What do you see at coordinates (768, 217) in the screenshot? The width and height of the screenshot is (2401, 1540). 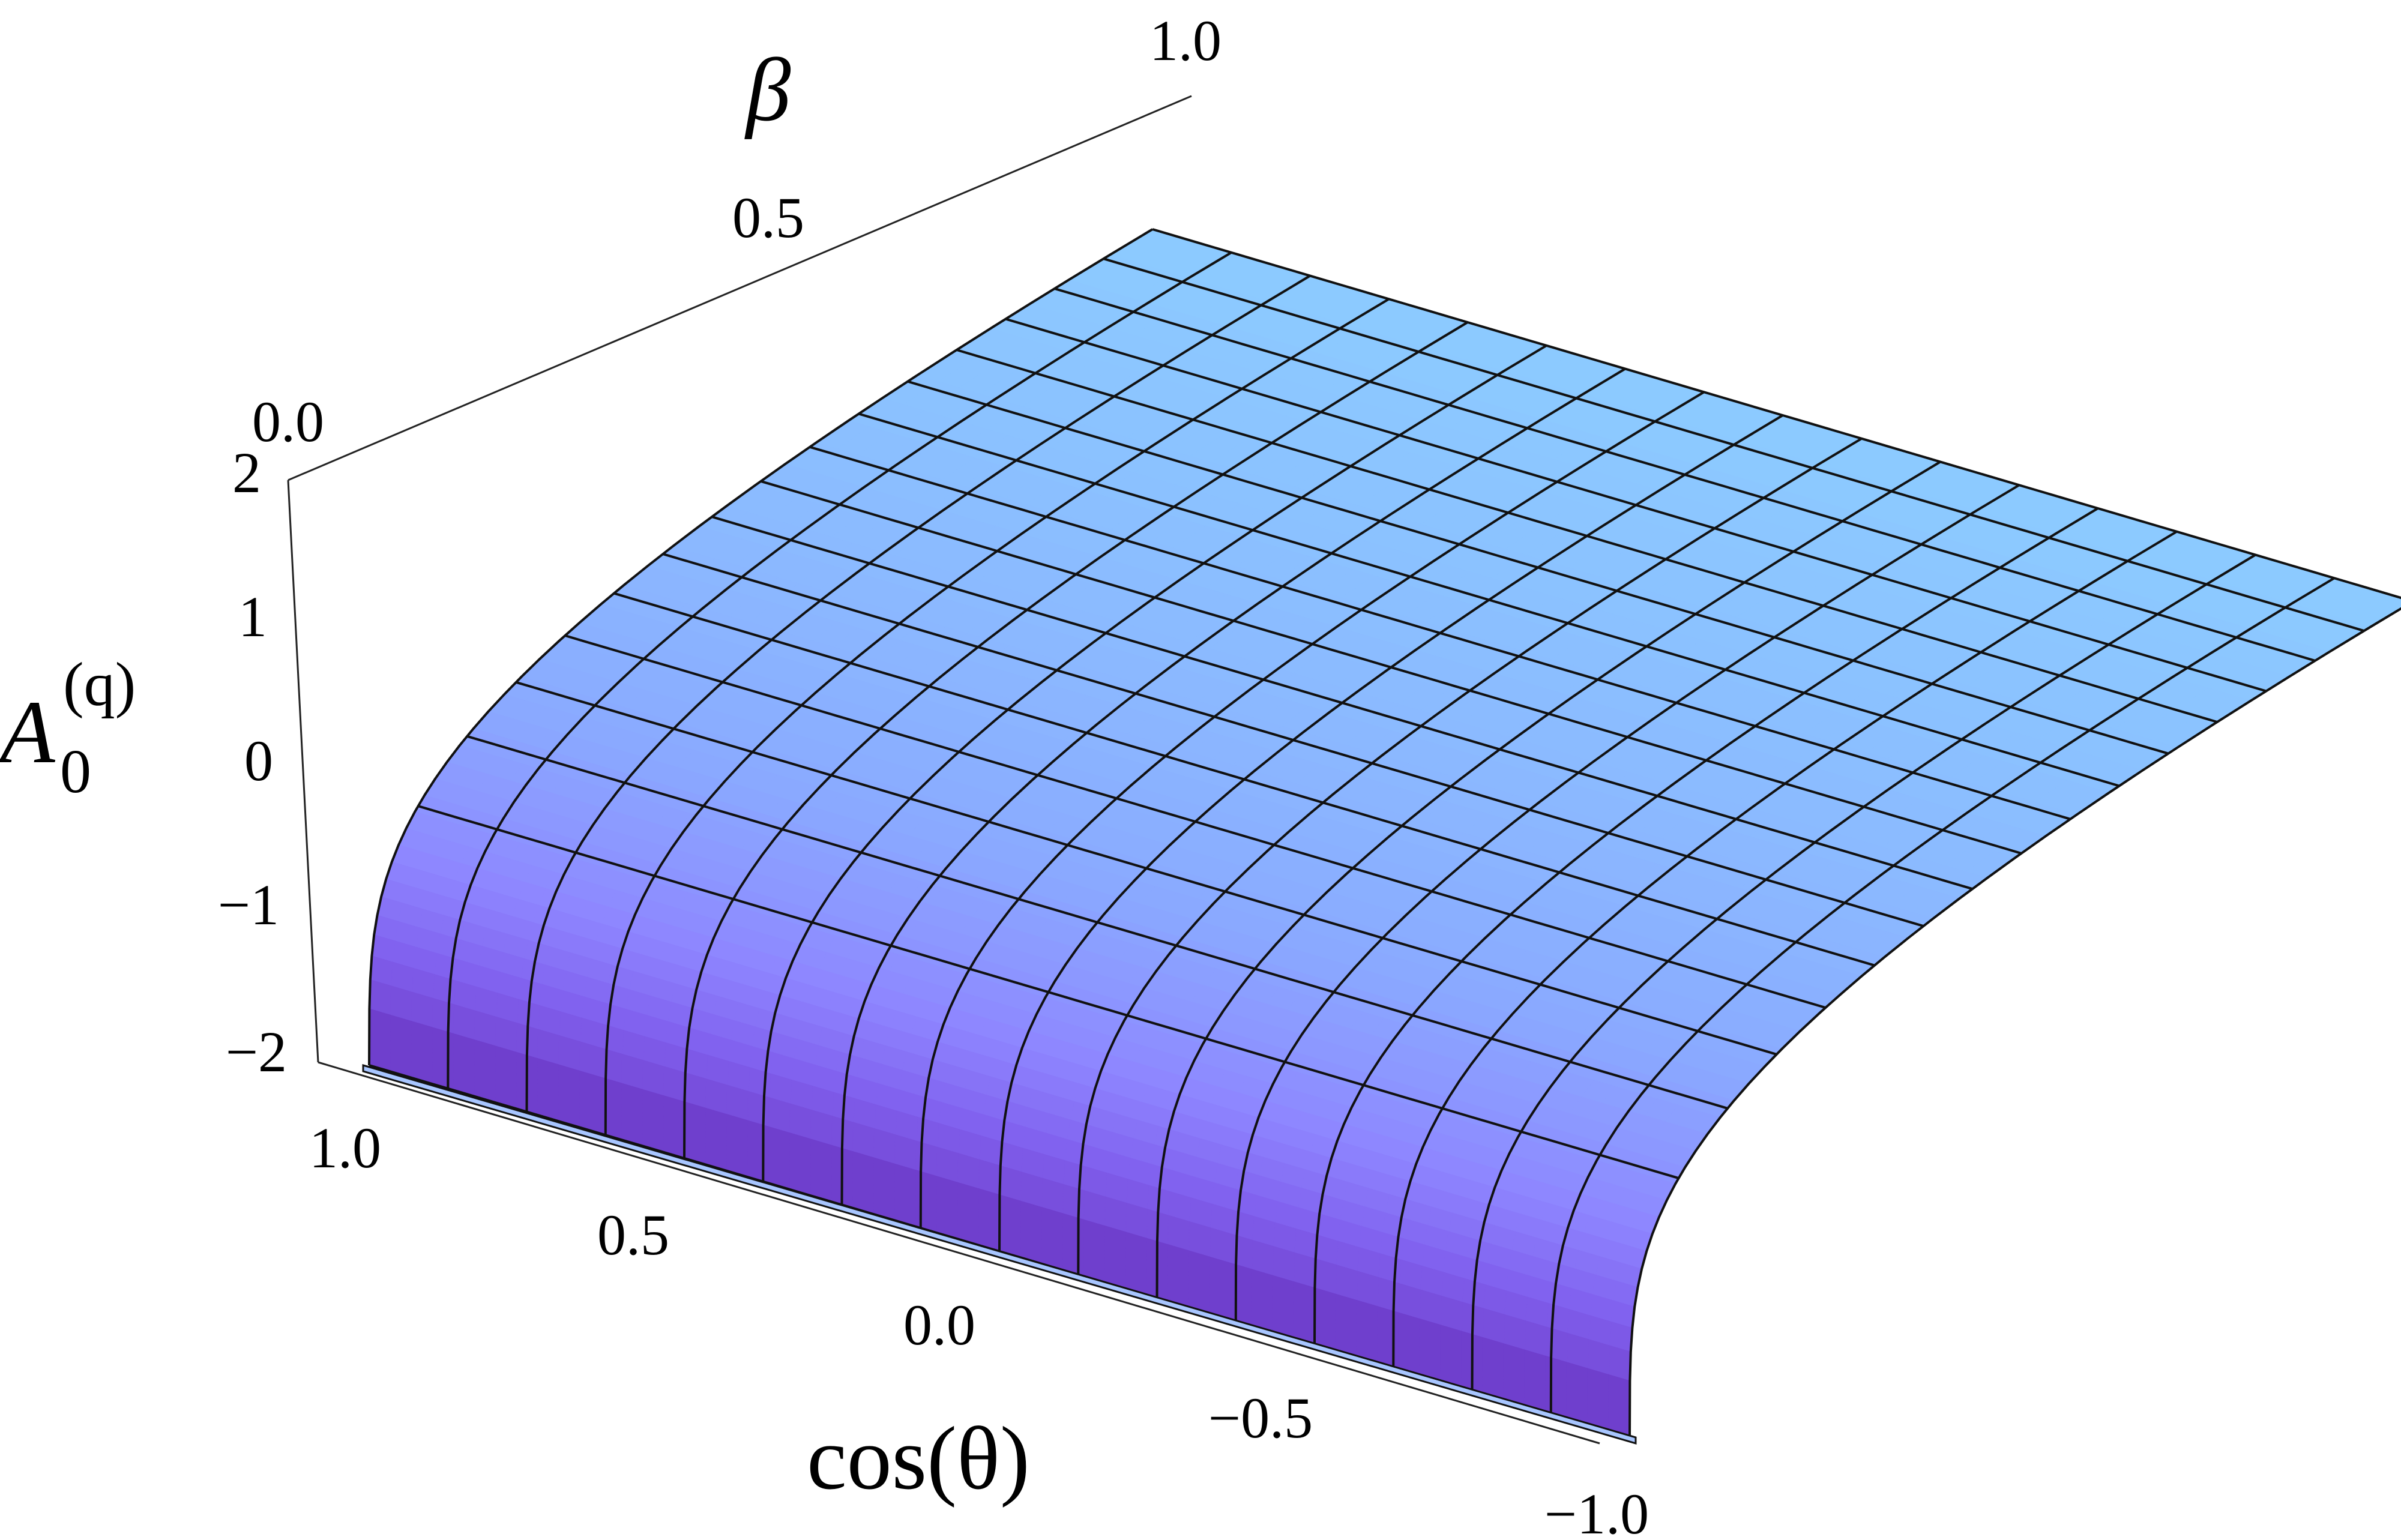 I see `beta-tick-label: 0.5` at bounding box center [768, 217].